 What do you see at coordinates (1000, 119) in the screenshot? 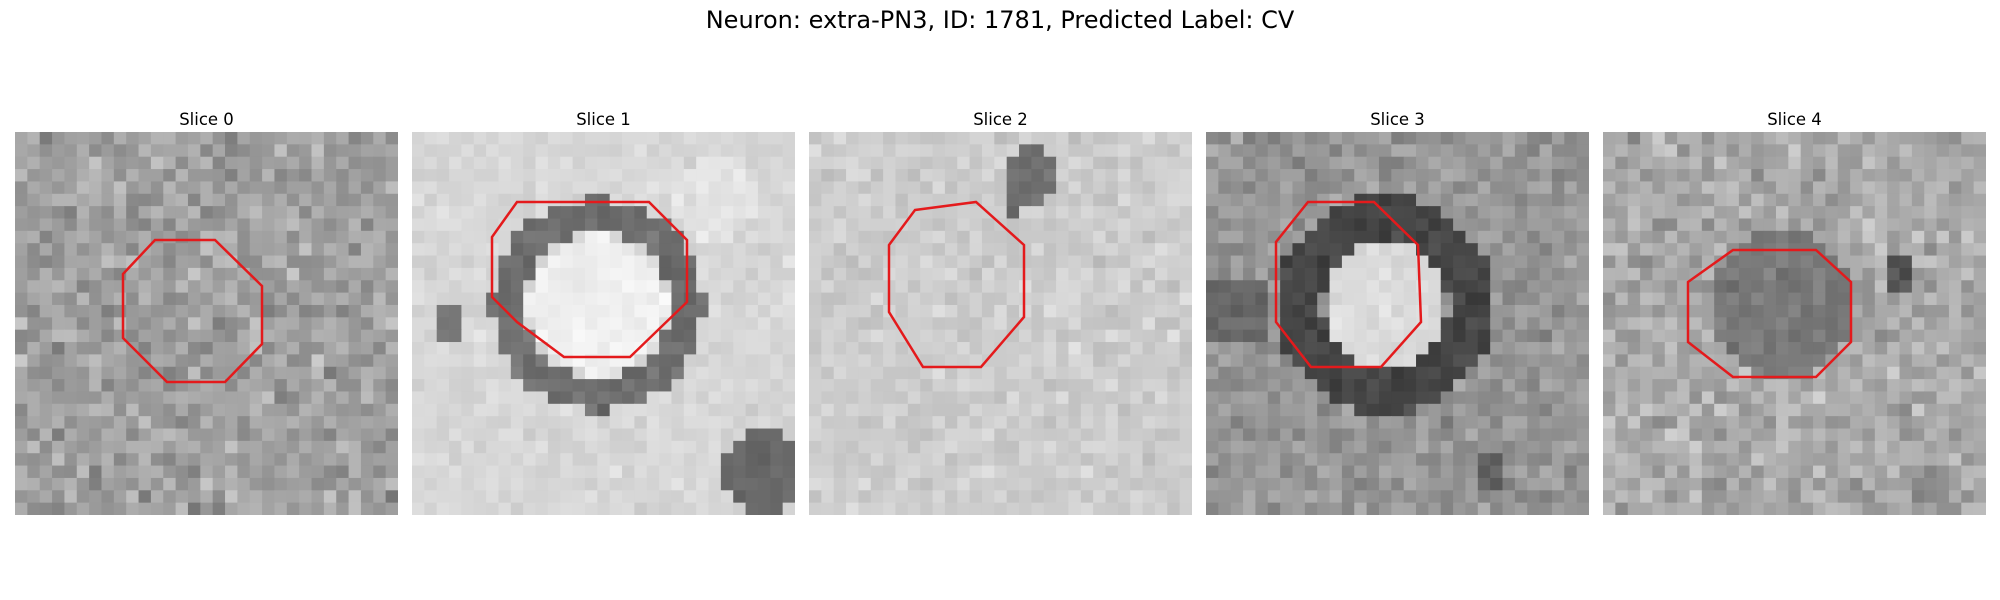
I see `slice-title-2: Slice 2` at bounding box center [1000, 119].